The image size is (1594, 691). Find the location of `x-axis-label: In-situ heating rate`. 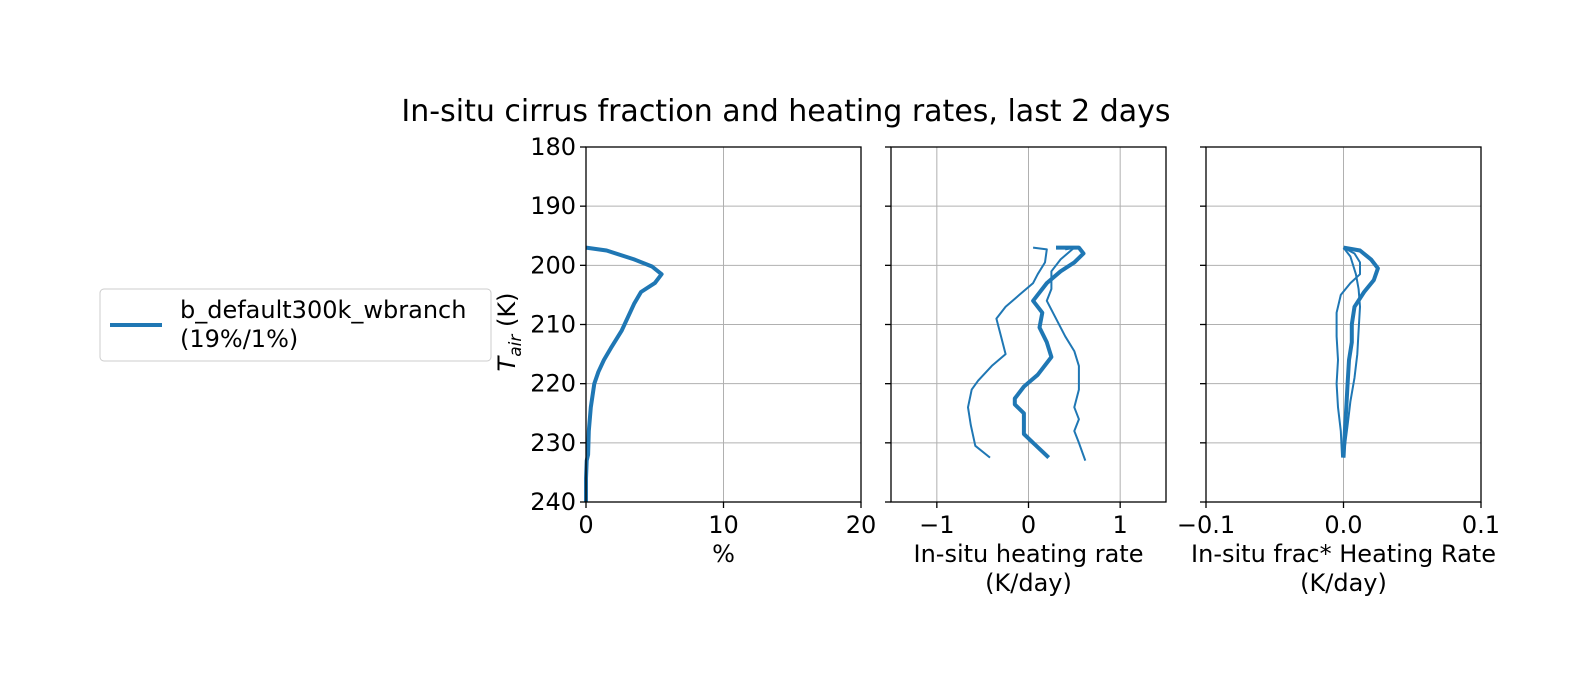

x-axis-label: In-situ heating rate is located at coordinates (1029, 554).